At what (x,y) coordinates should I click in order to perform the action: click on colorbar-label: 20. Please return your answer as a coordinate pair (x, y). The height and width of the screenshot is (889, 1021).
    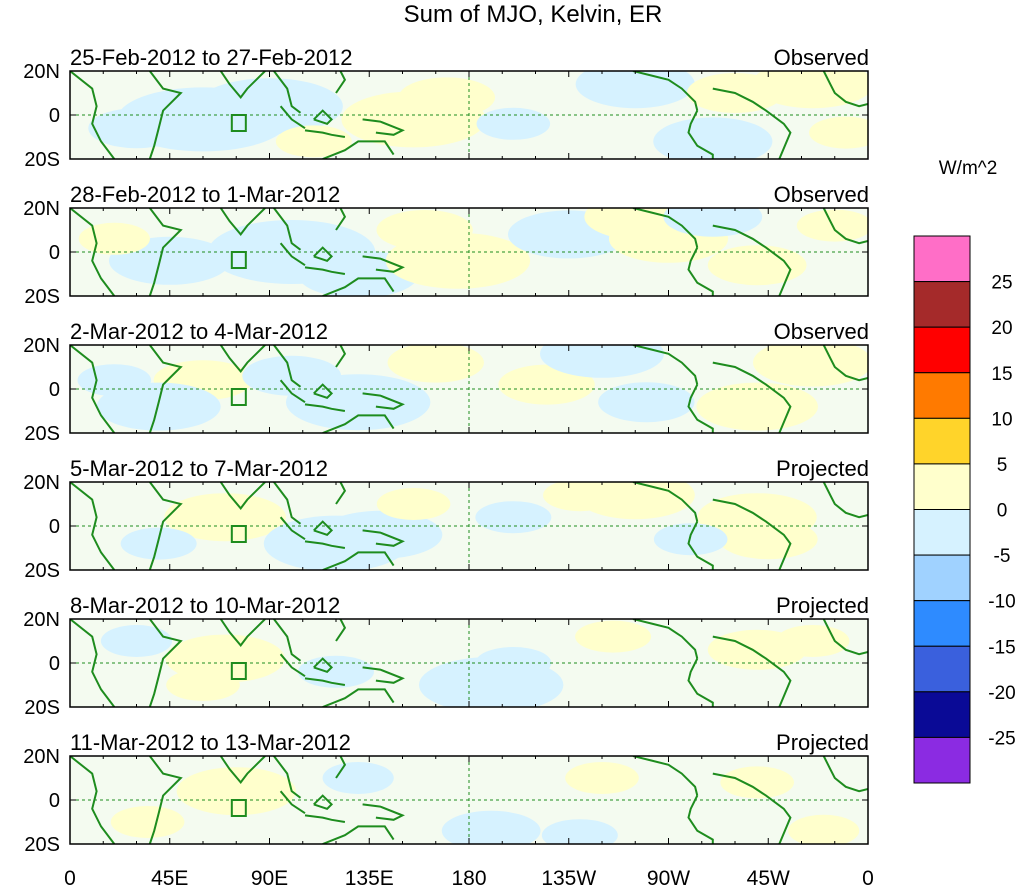
    Looking at the image, I should click on (1001, 328).